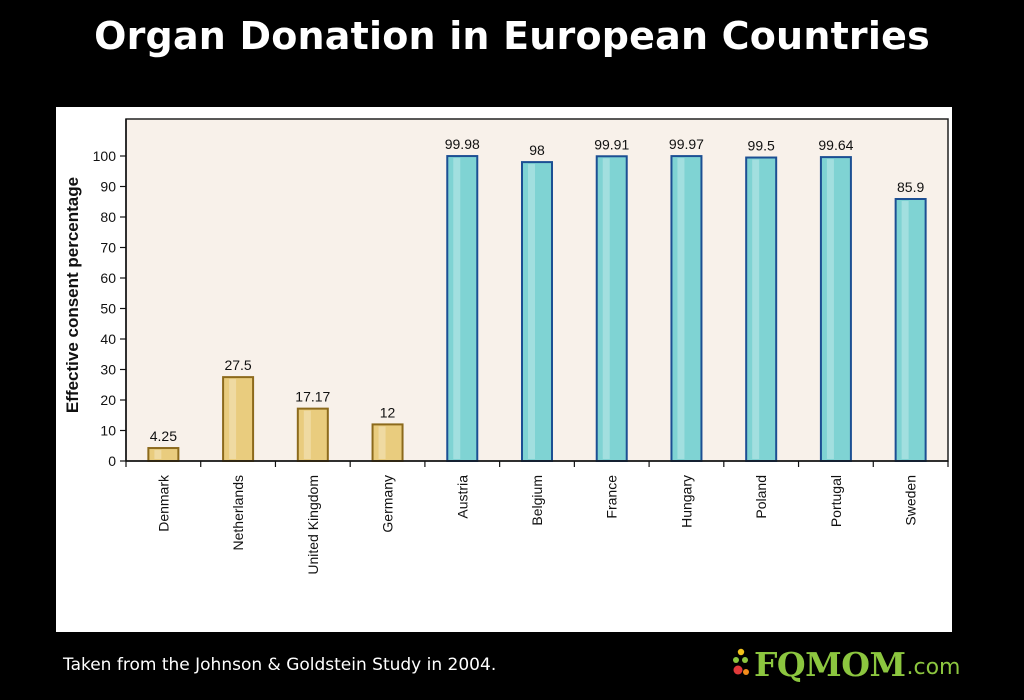 The height and width of the screenshot is (700, 1024). What do you see at coordinates (105, 156) in the screenshot?
I see `y-tick-label: 100` at bounding box center [105, 156].